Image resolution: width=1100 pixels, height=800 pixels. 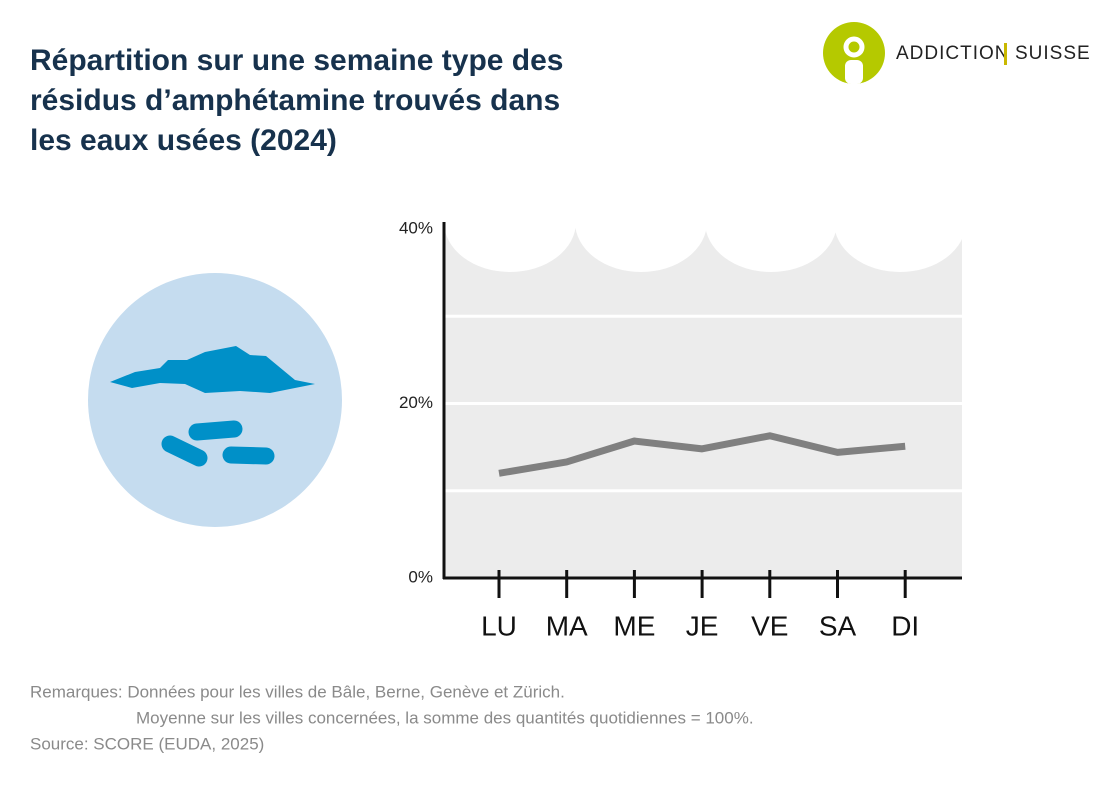 I want to click on logo: ADDICTION SUISSE, so click(x=957, y=53).